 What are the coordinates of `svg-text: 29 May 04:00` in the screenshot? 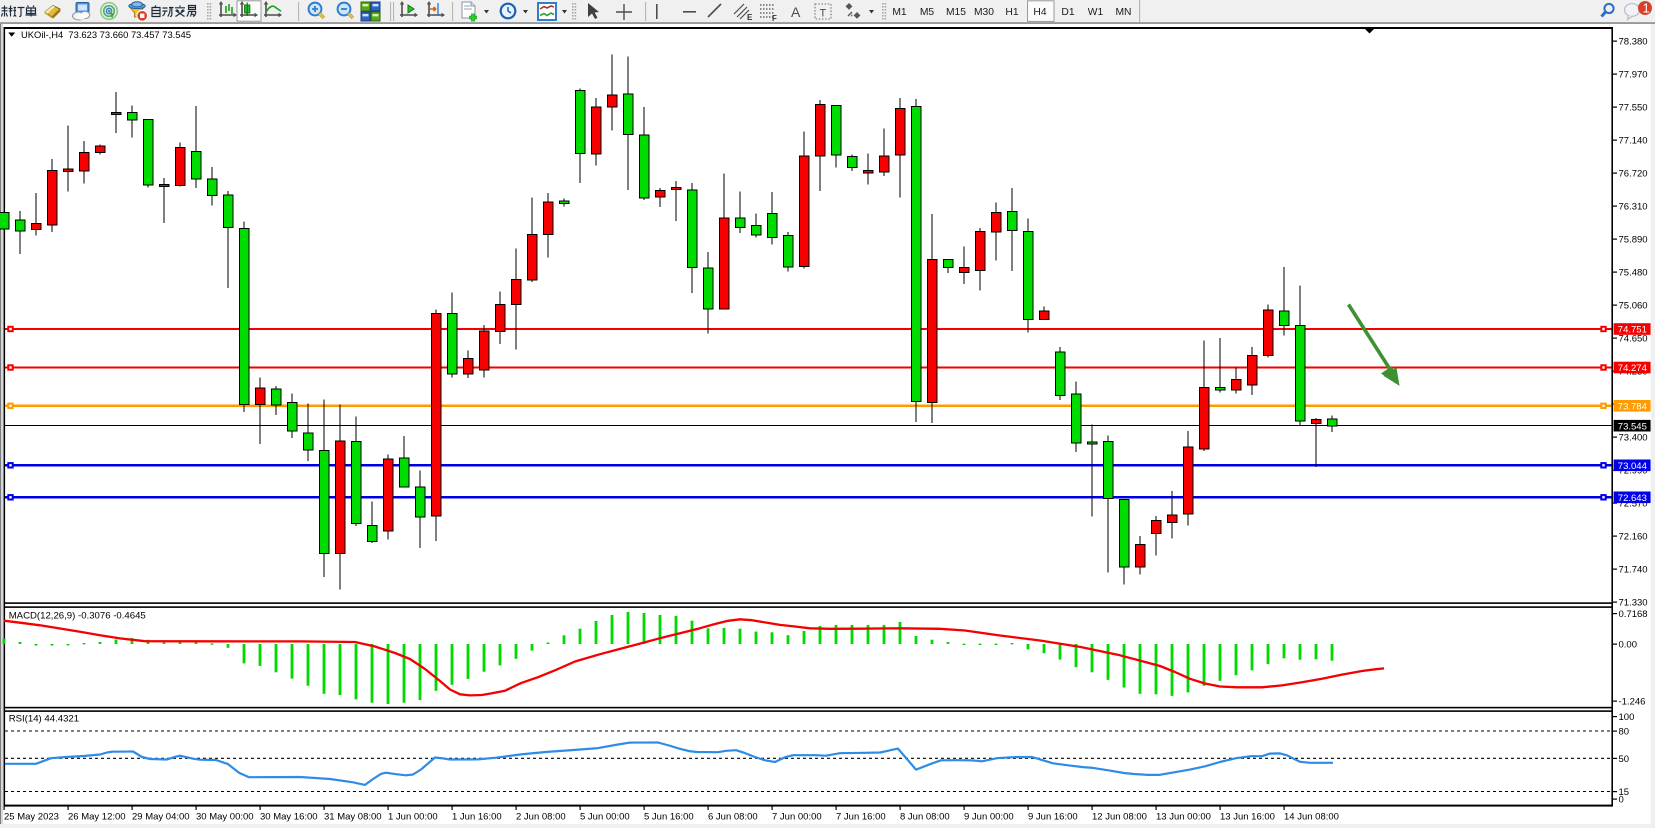 It's located at (161, 817).